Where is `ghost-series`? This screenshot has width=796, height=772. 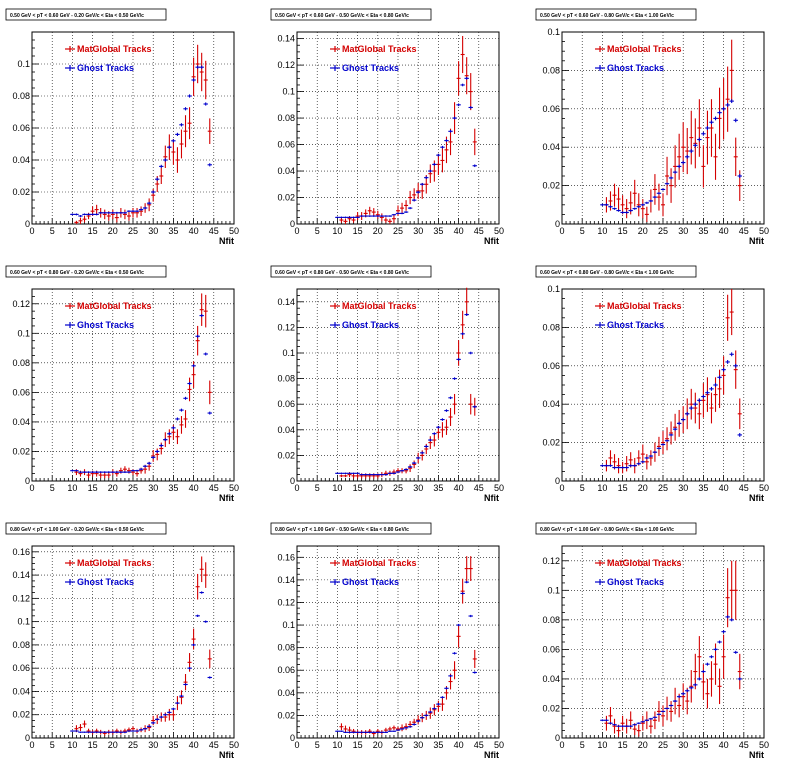 ghost-series is located at coordinates (671, 156).